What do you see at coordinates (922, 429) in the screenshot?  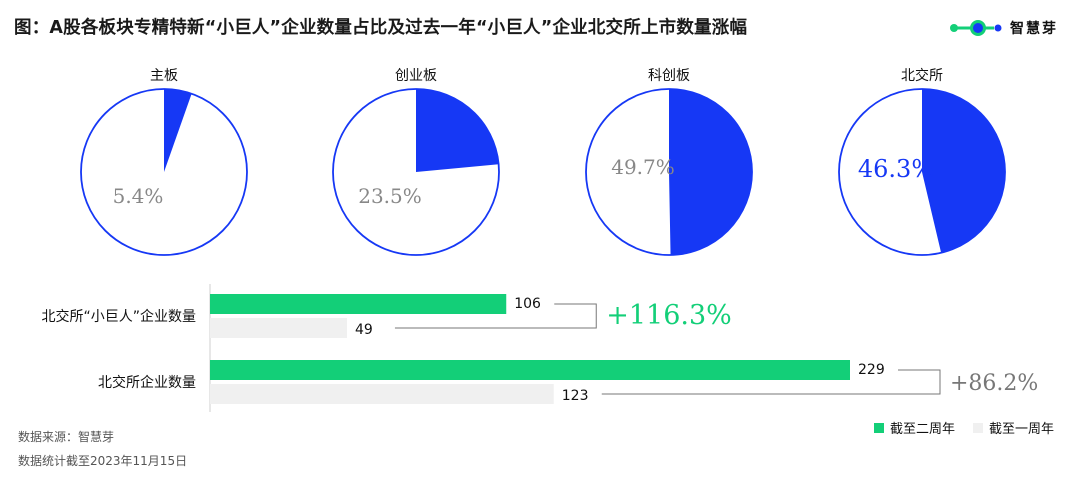 I see `legend-label: 截至二周年` at bounding box center [922, 429].